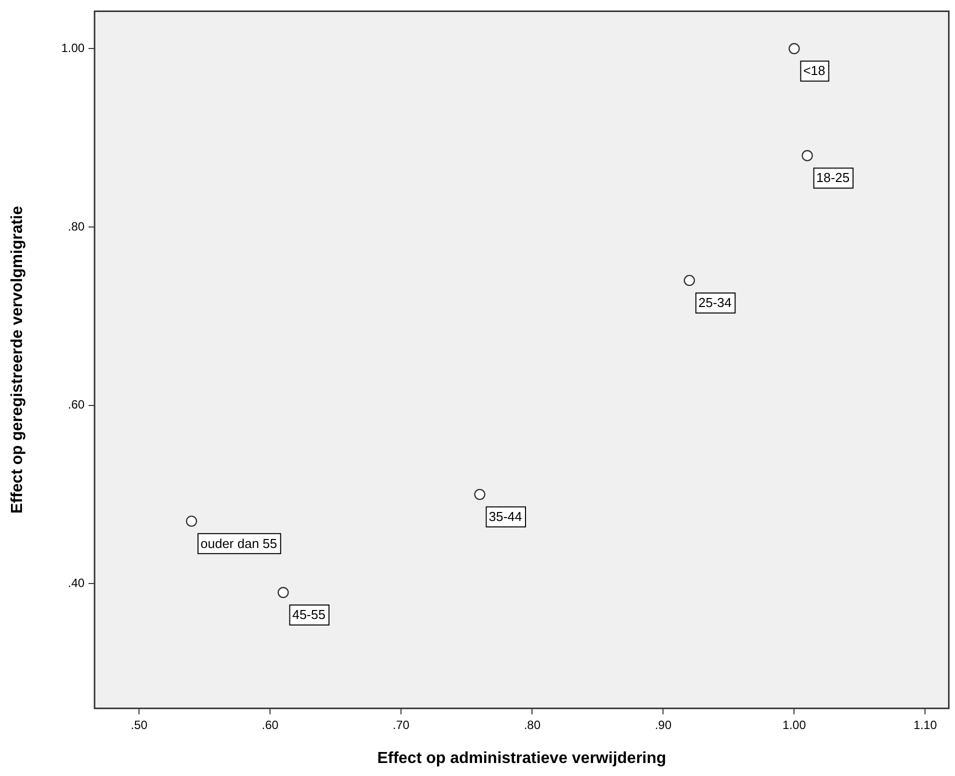  Describe the element at coordinates (17, 360) in the screenshot. I see `y-axis-title: Effect op geregistreerde vervolgmigratie` at that location.